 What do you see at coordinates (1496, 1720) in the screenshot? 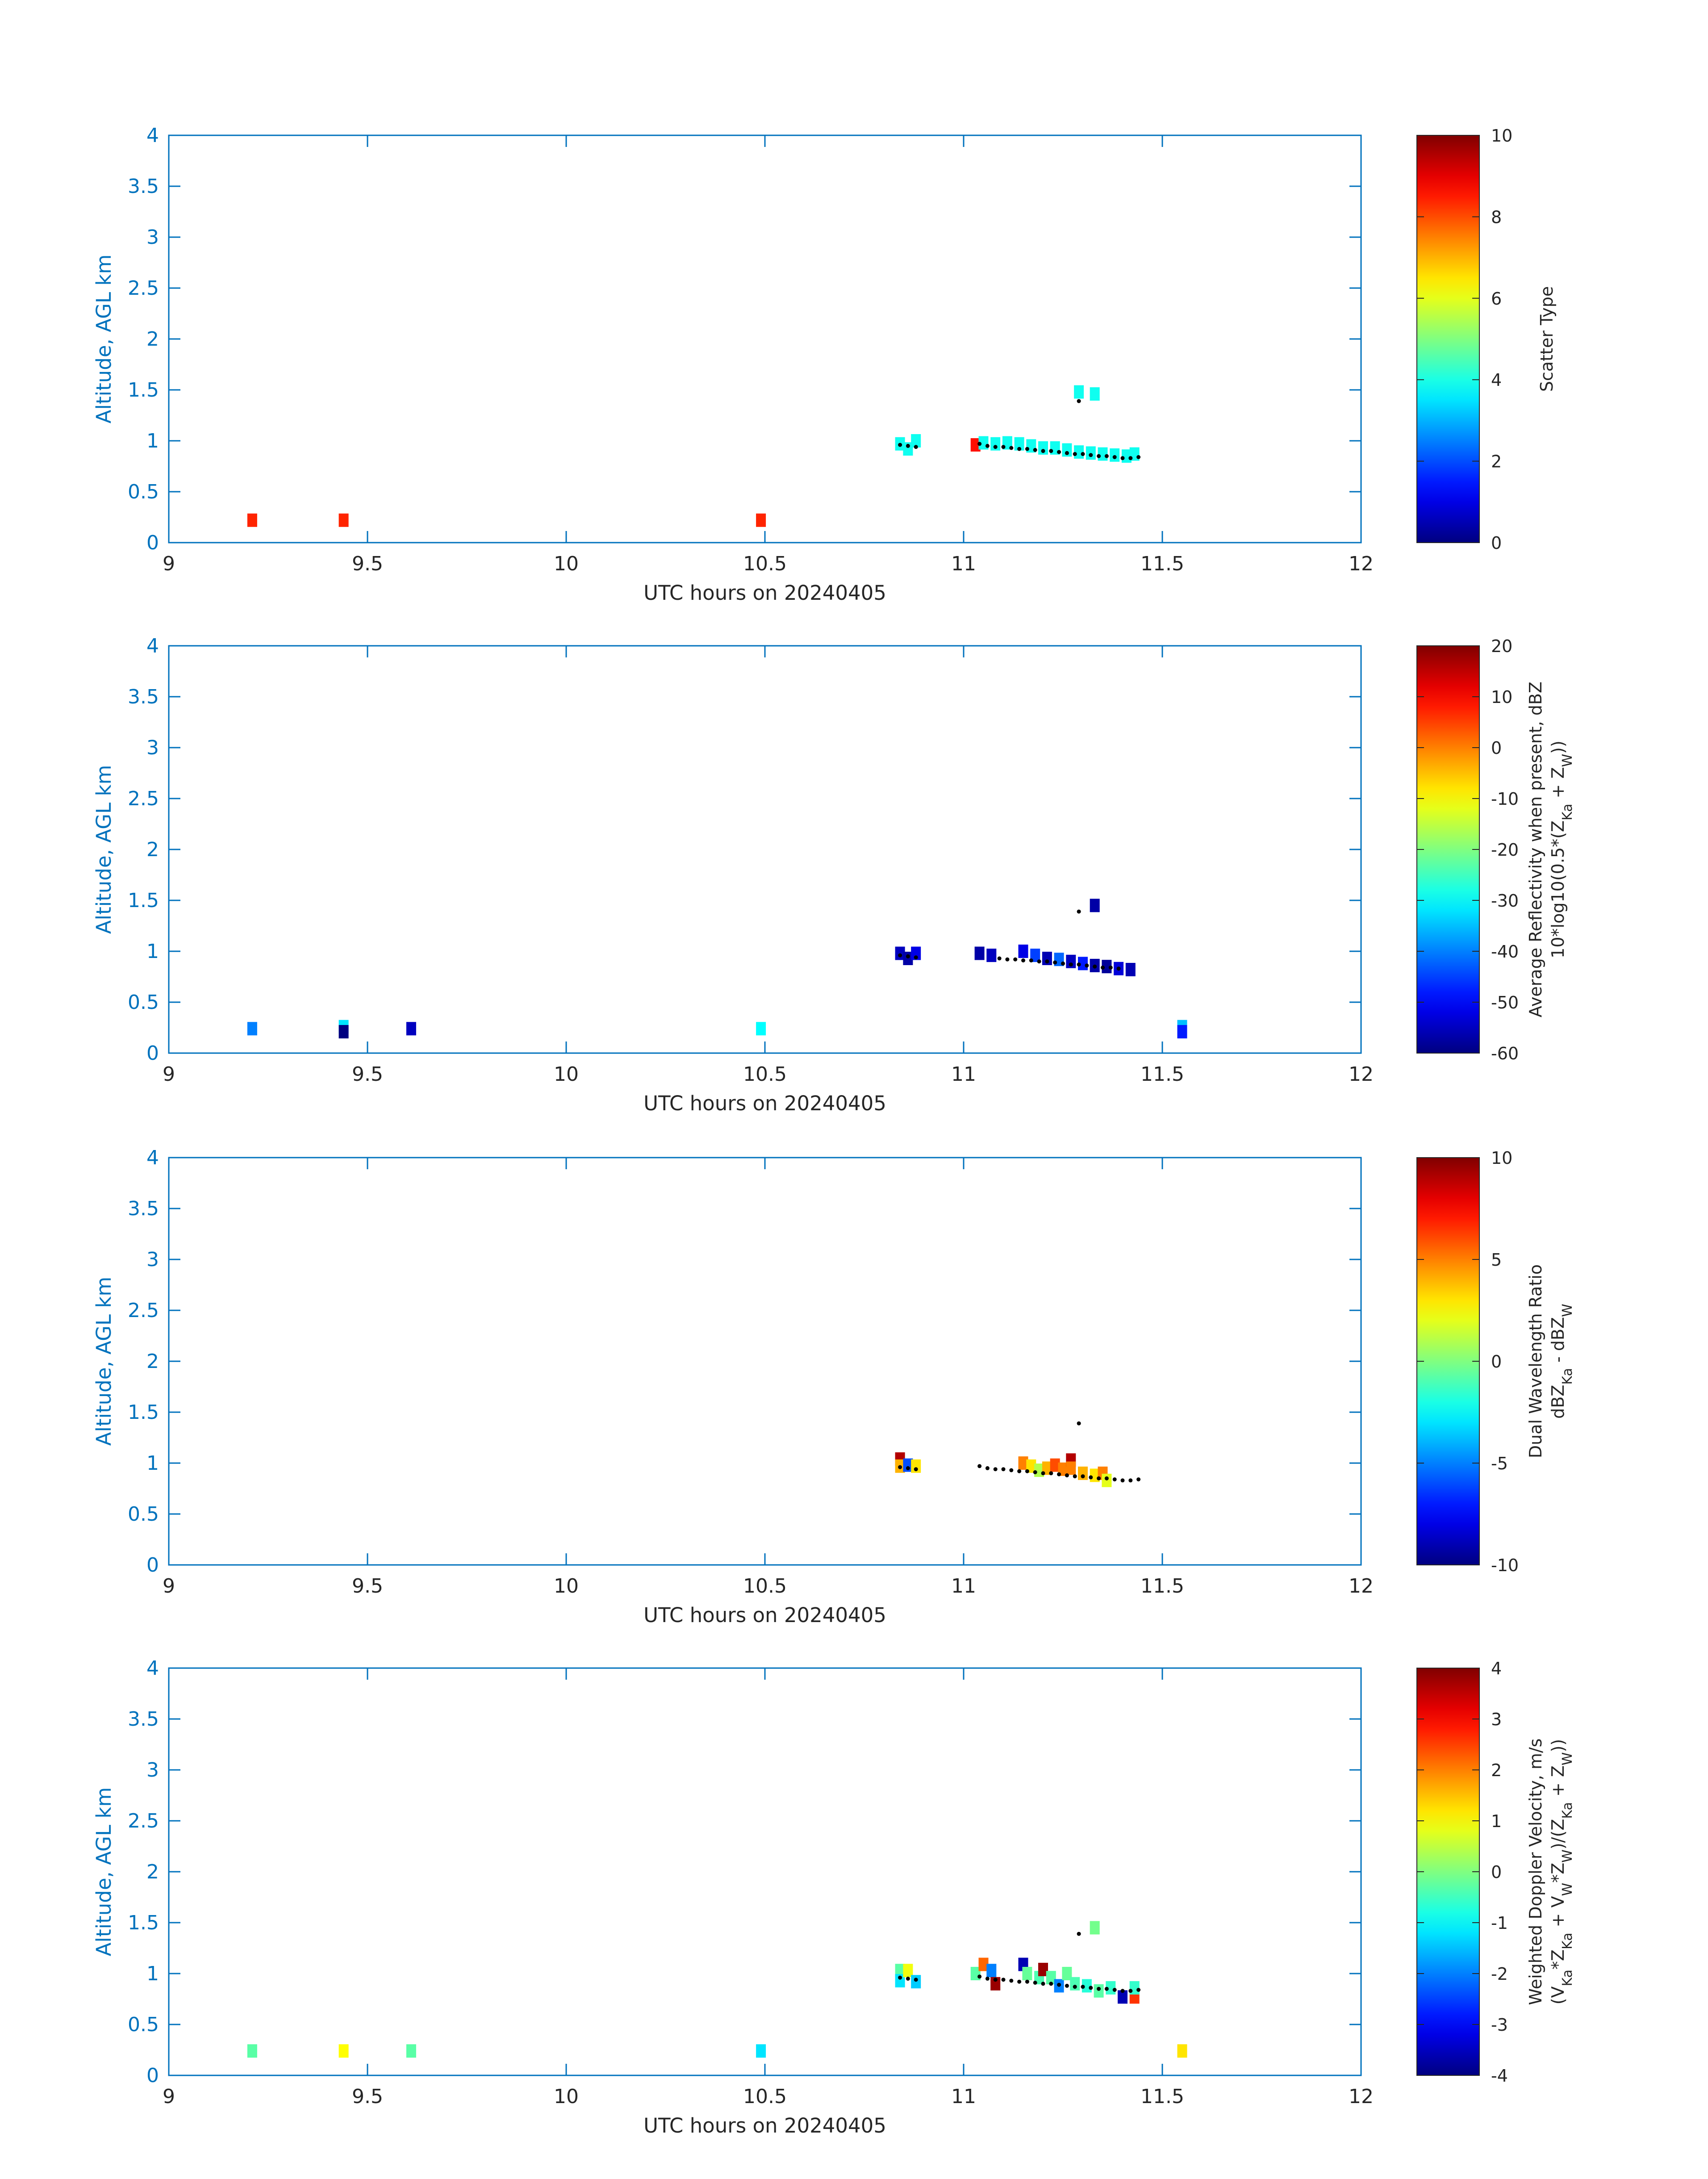
I see `colorbar-tick-label: 3` at bounding box center [1496, 1720].